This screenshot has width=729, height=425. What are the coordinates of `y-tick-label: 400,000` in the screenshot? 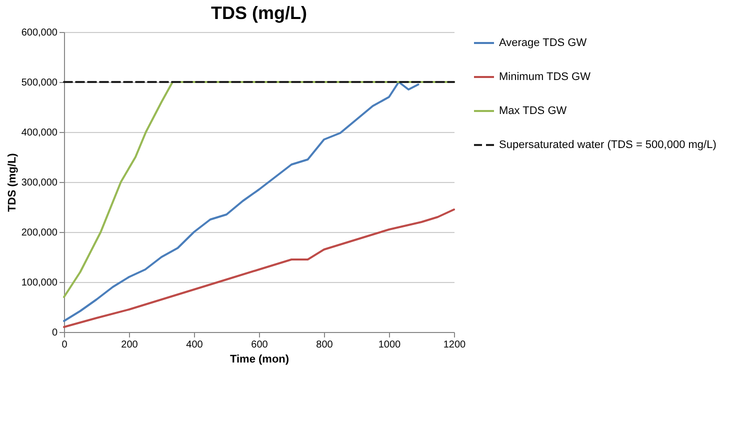 It's located at (39, 133).